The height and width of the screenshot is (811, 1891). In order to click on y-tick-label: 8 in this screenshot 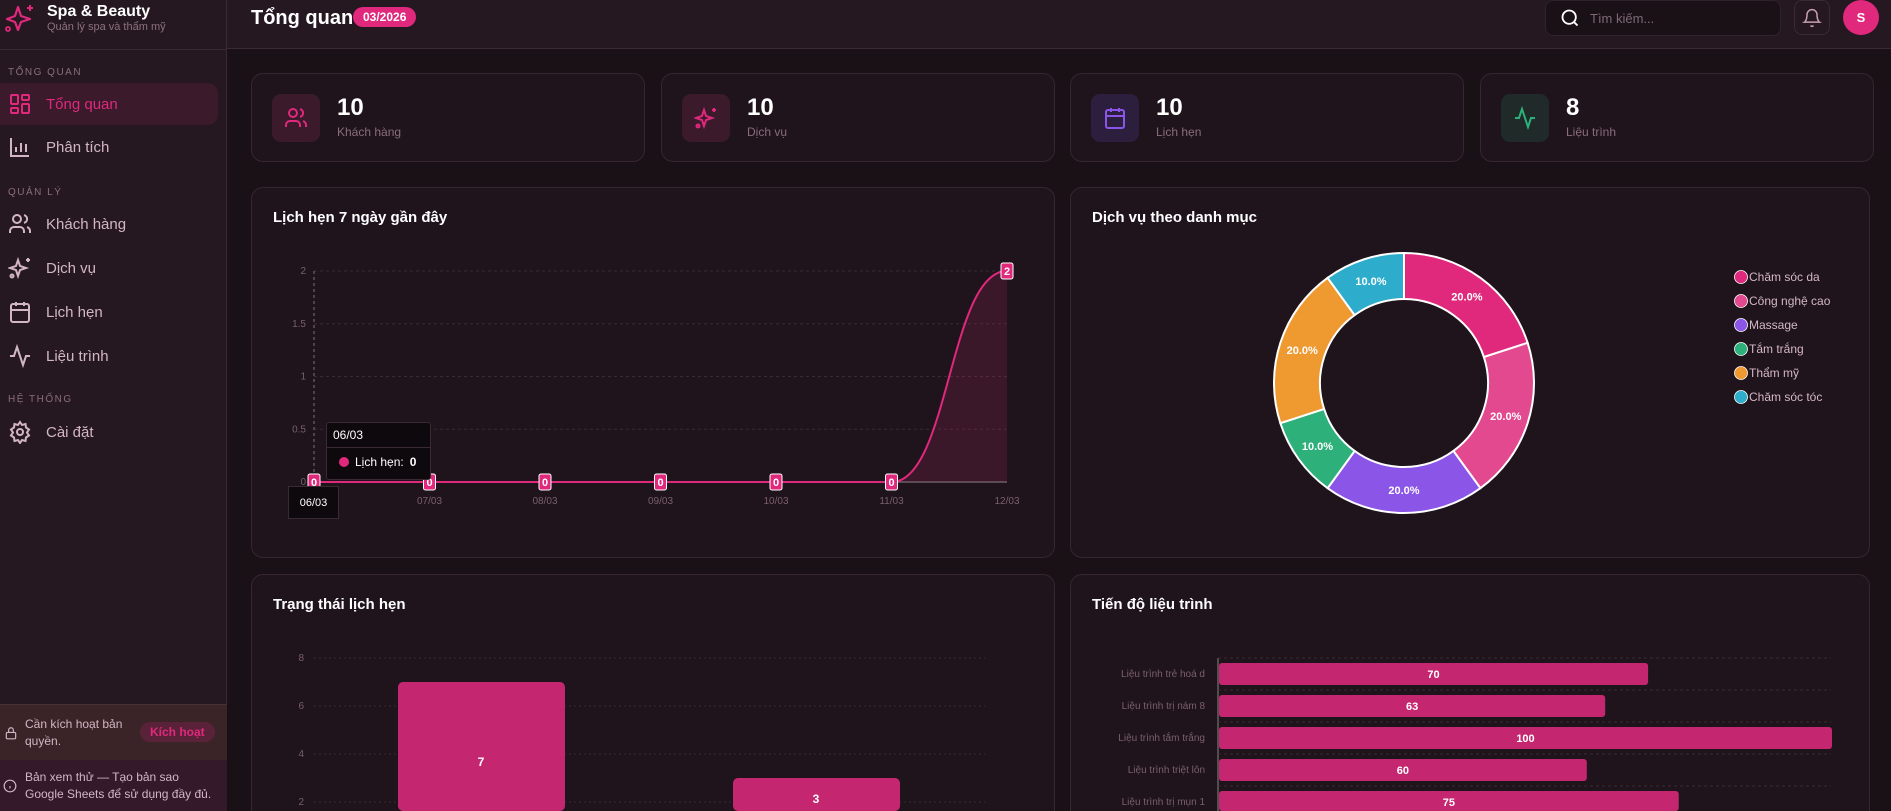, I will do `click(301, 658)`.